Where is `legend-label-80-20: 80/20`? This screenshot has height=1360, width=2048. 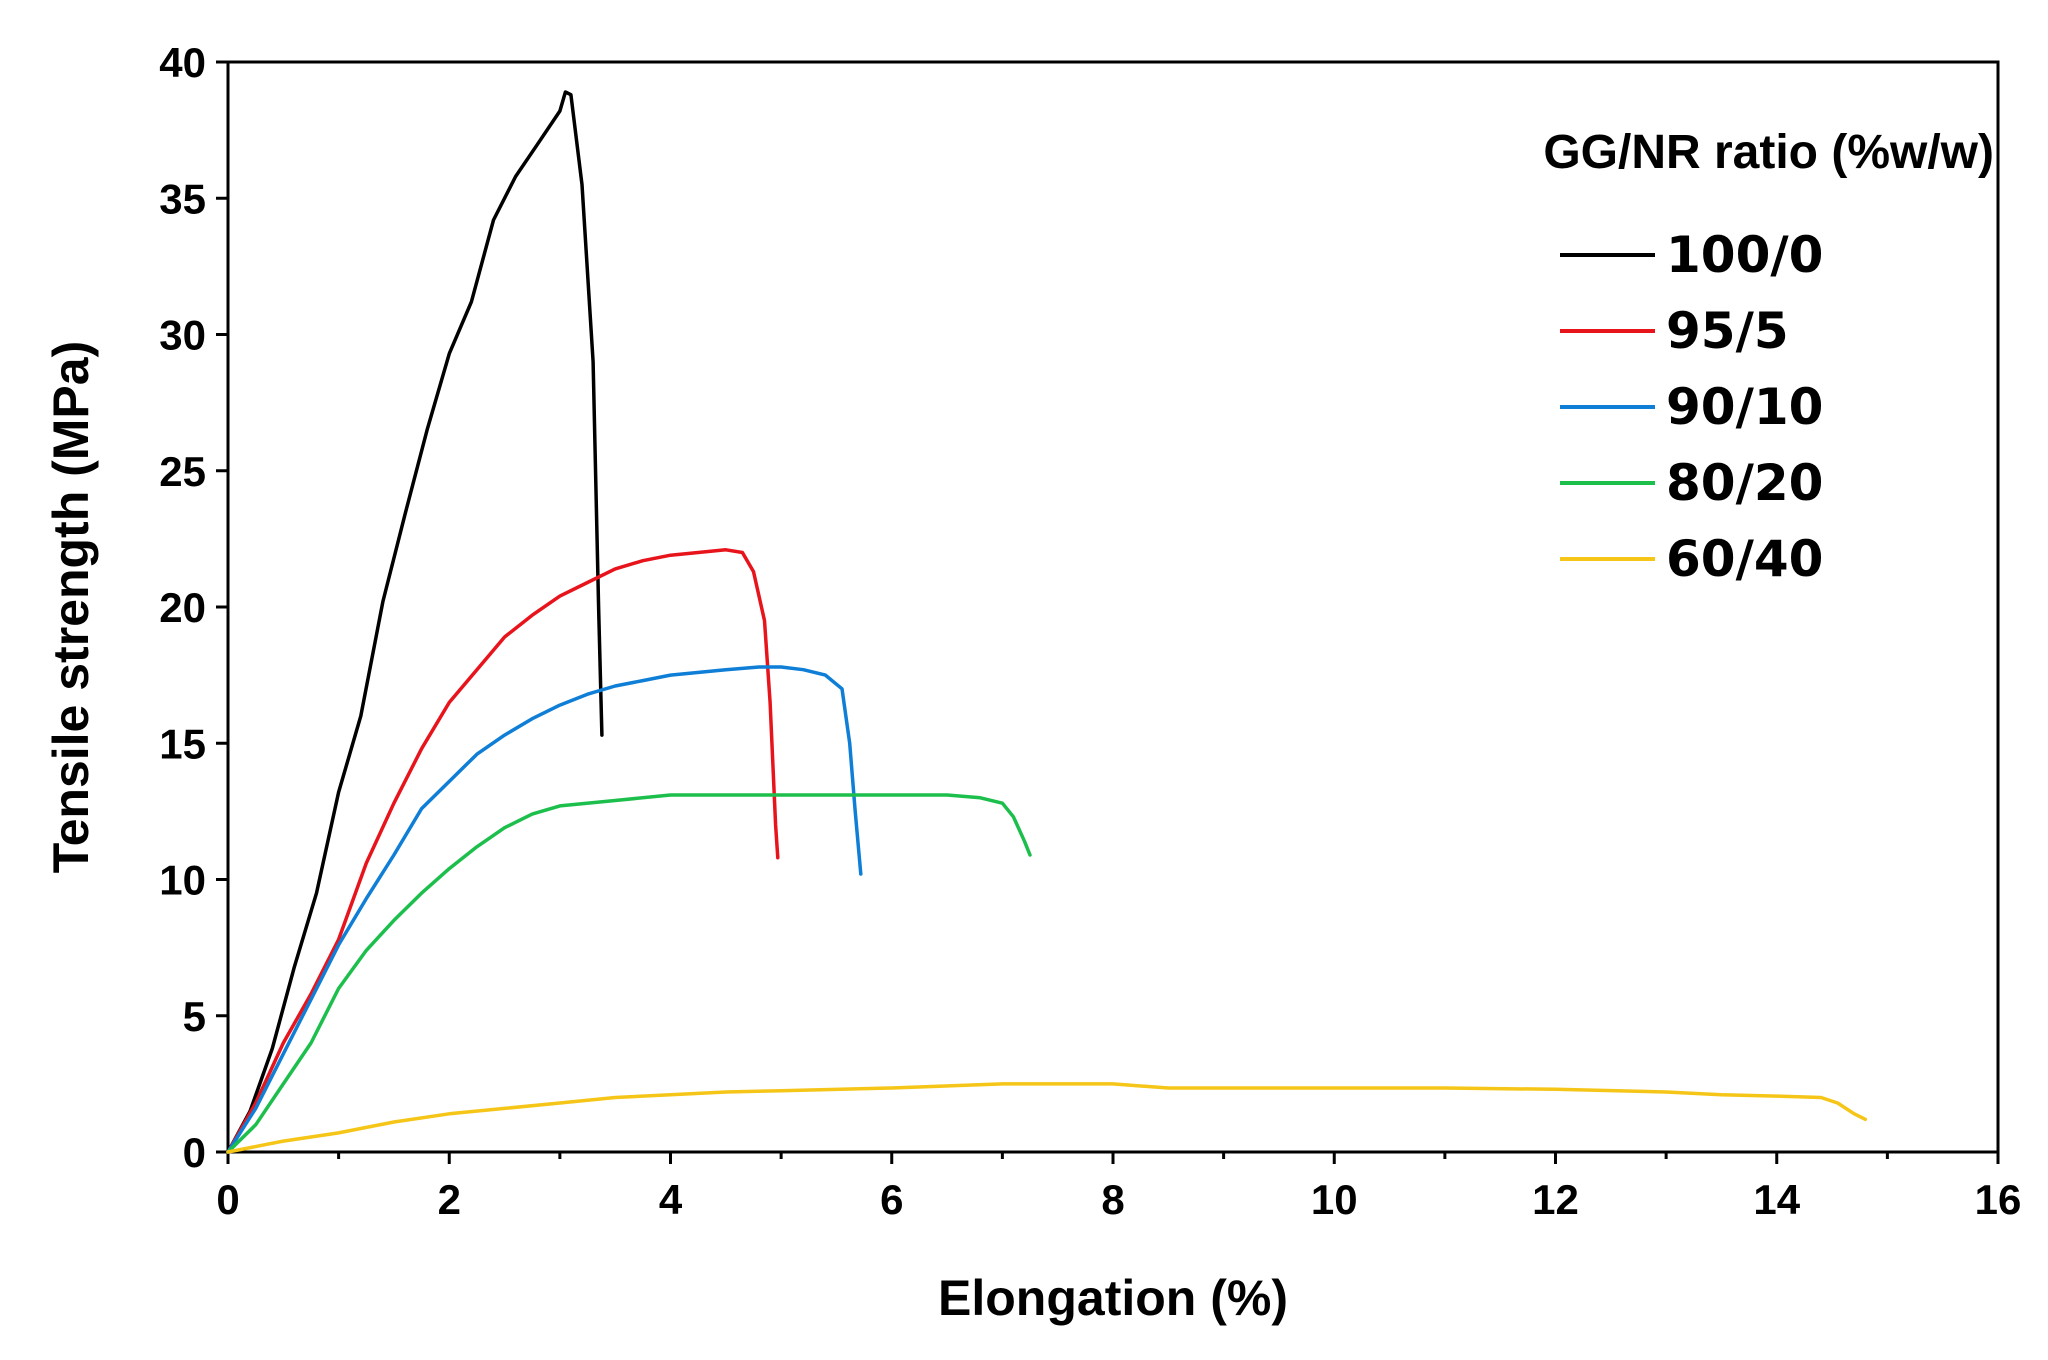 legend-label-80-20: 80/20 is located at coordinates (1744, 483).